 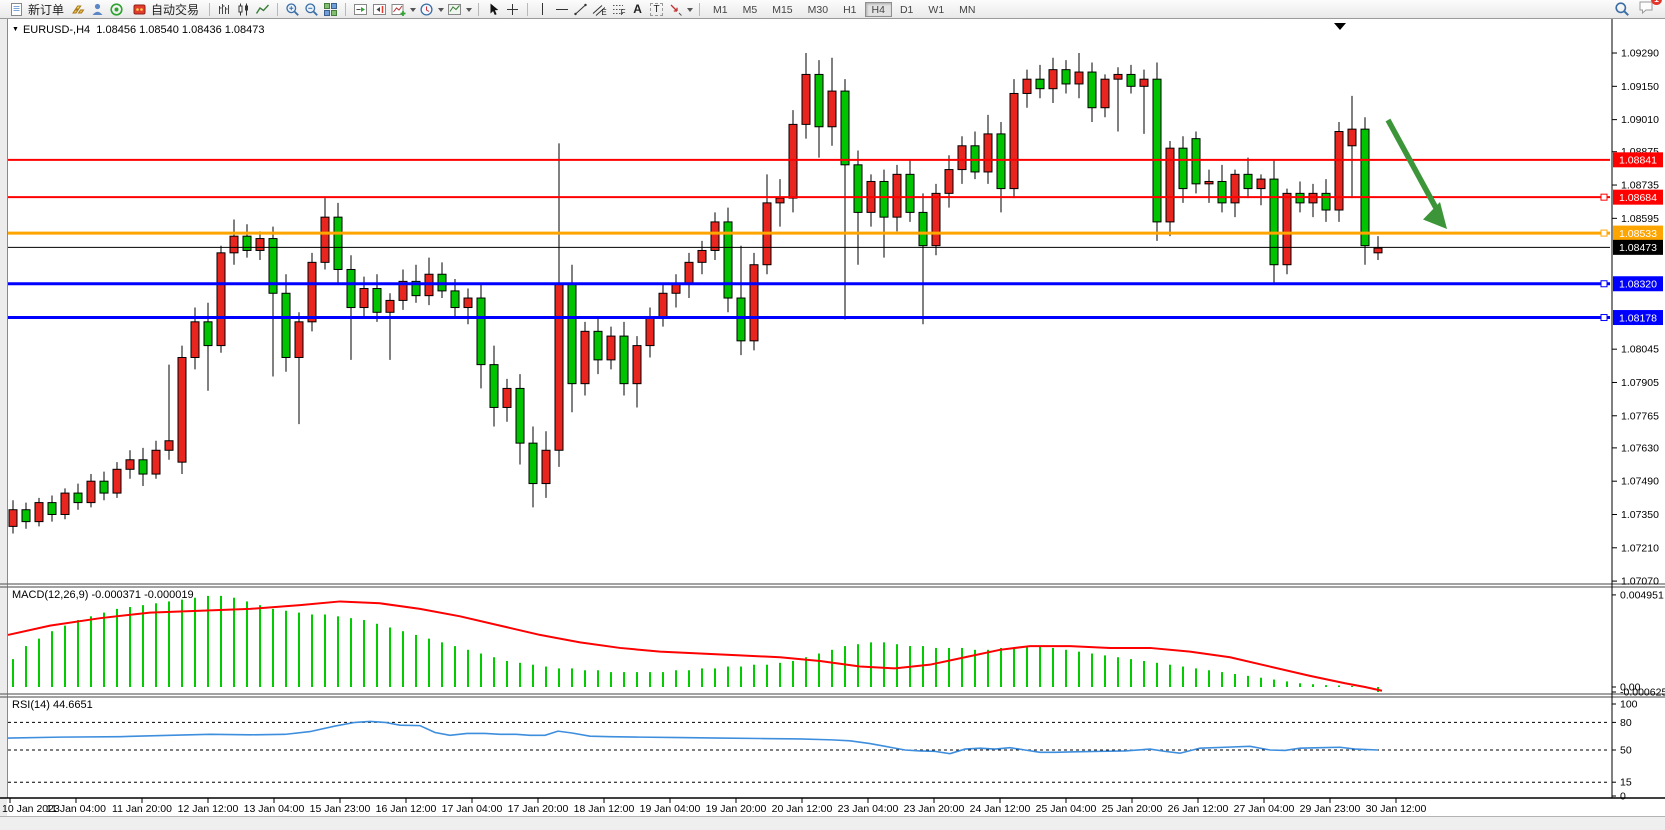 I want to click on zoom-out-icon, so click(x=311, y=9).